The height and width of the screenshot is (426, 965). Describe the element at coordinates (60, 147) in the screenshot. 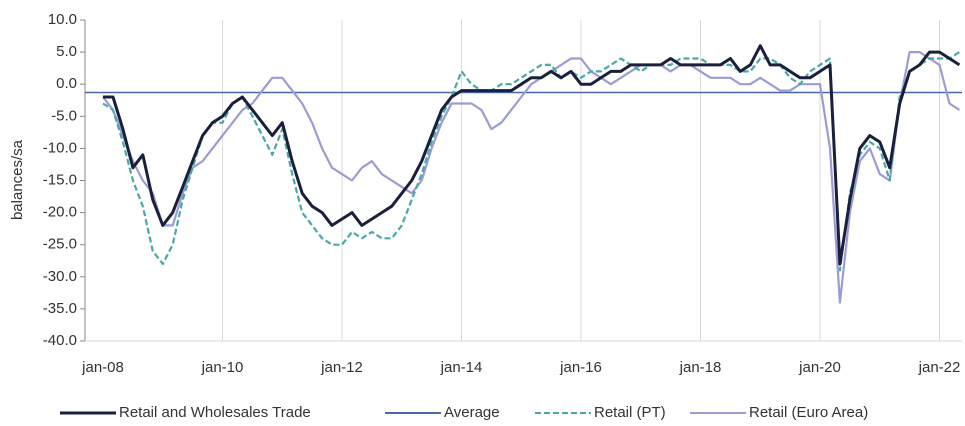

I see `y-tick-label: -10.0` at that location.